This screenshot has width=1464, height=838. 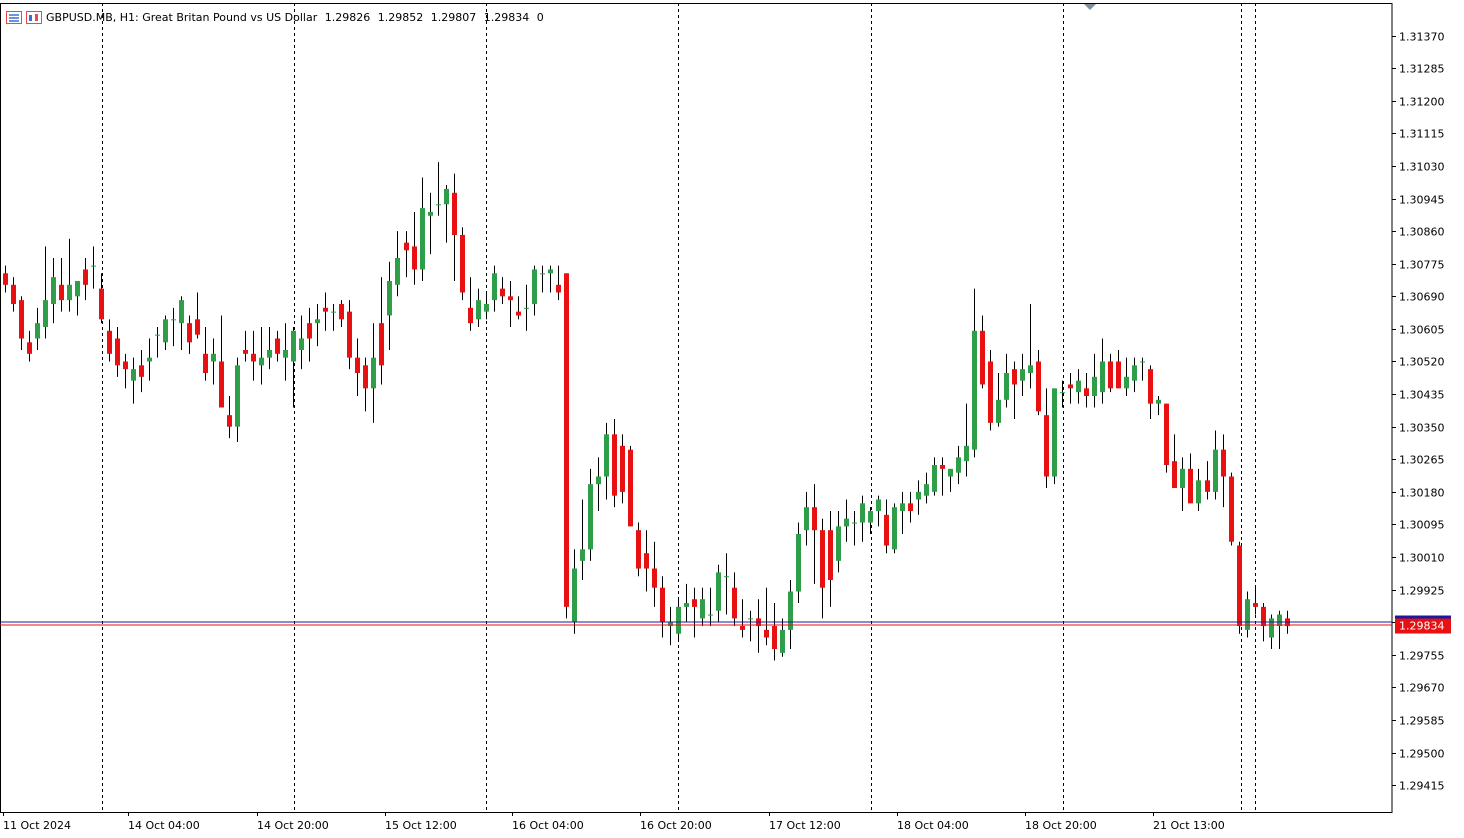 What do you see at coordinates (347, 17) in the screenshot?
I see `ohlc-open: 1.29826` at bounding box center [347, 17].